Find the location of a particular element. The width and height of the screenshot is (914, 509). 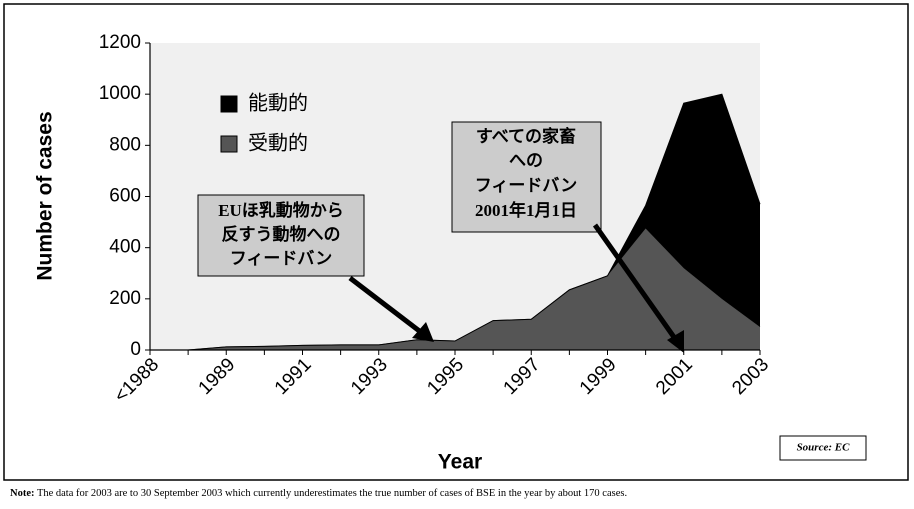

annotation: すべての家畜 への フィードバン 2001年1月1日 is located at coordinates (567, 237).